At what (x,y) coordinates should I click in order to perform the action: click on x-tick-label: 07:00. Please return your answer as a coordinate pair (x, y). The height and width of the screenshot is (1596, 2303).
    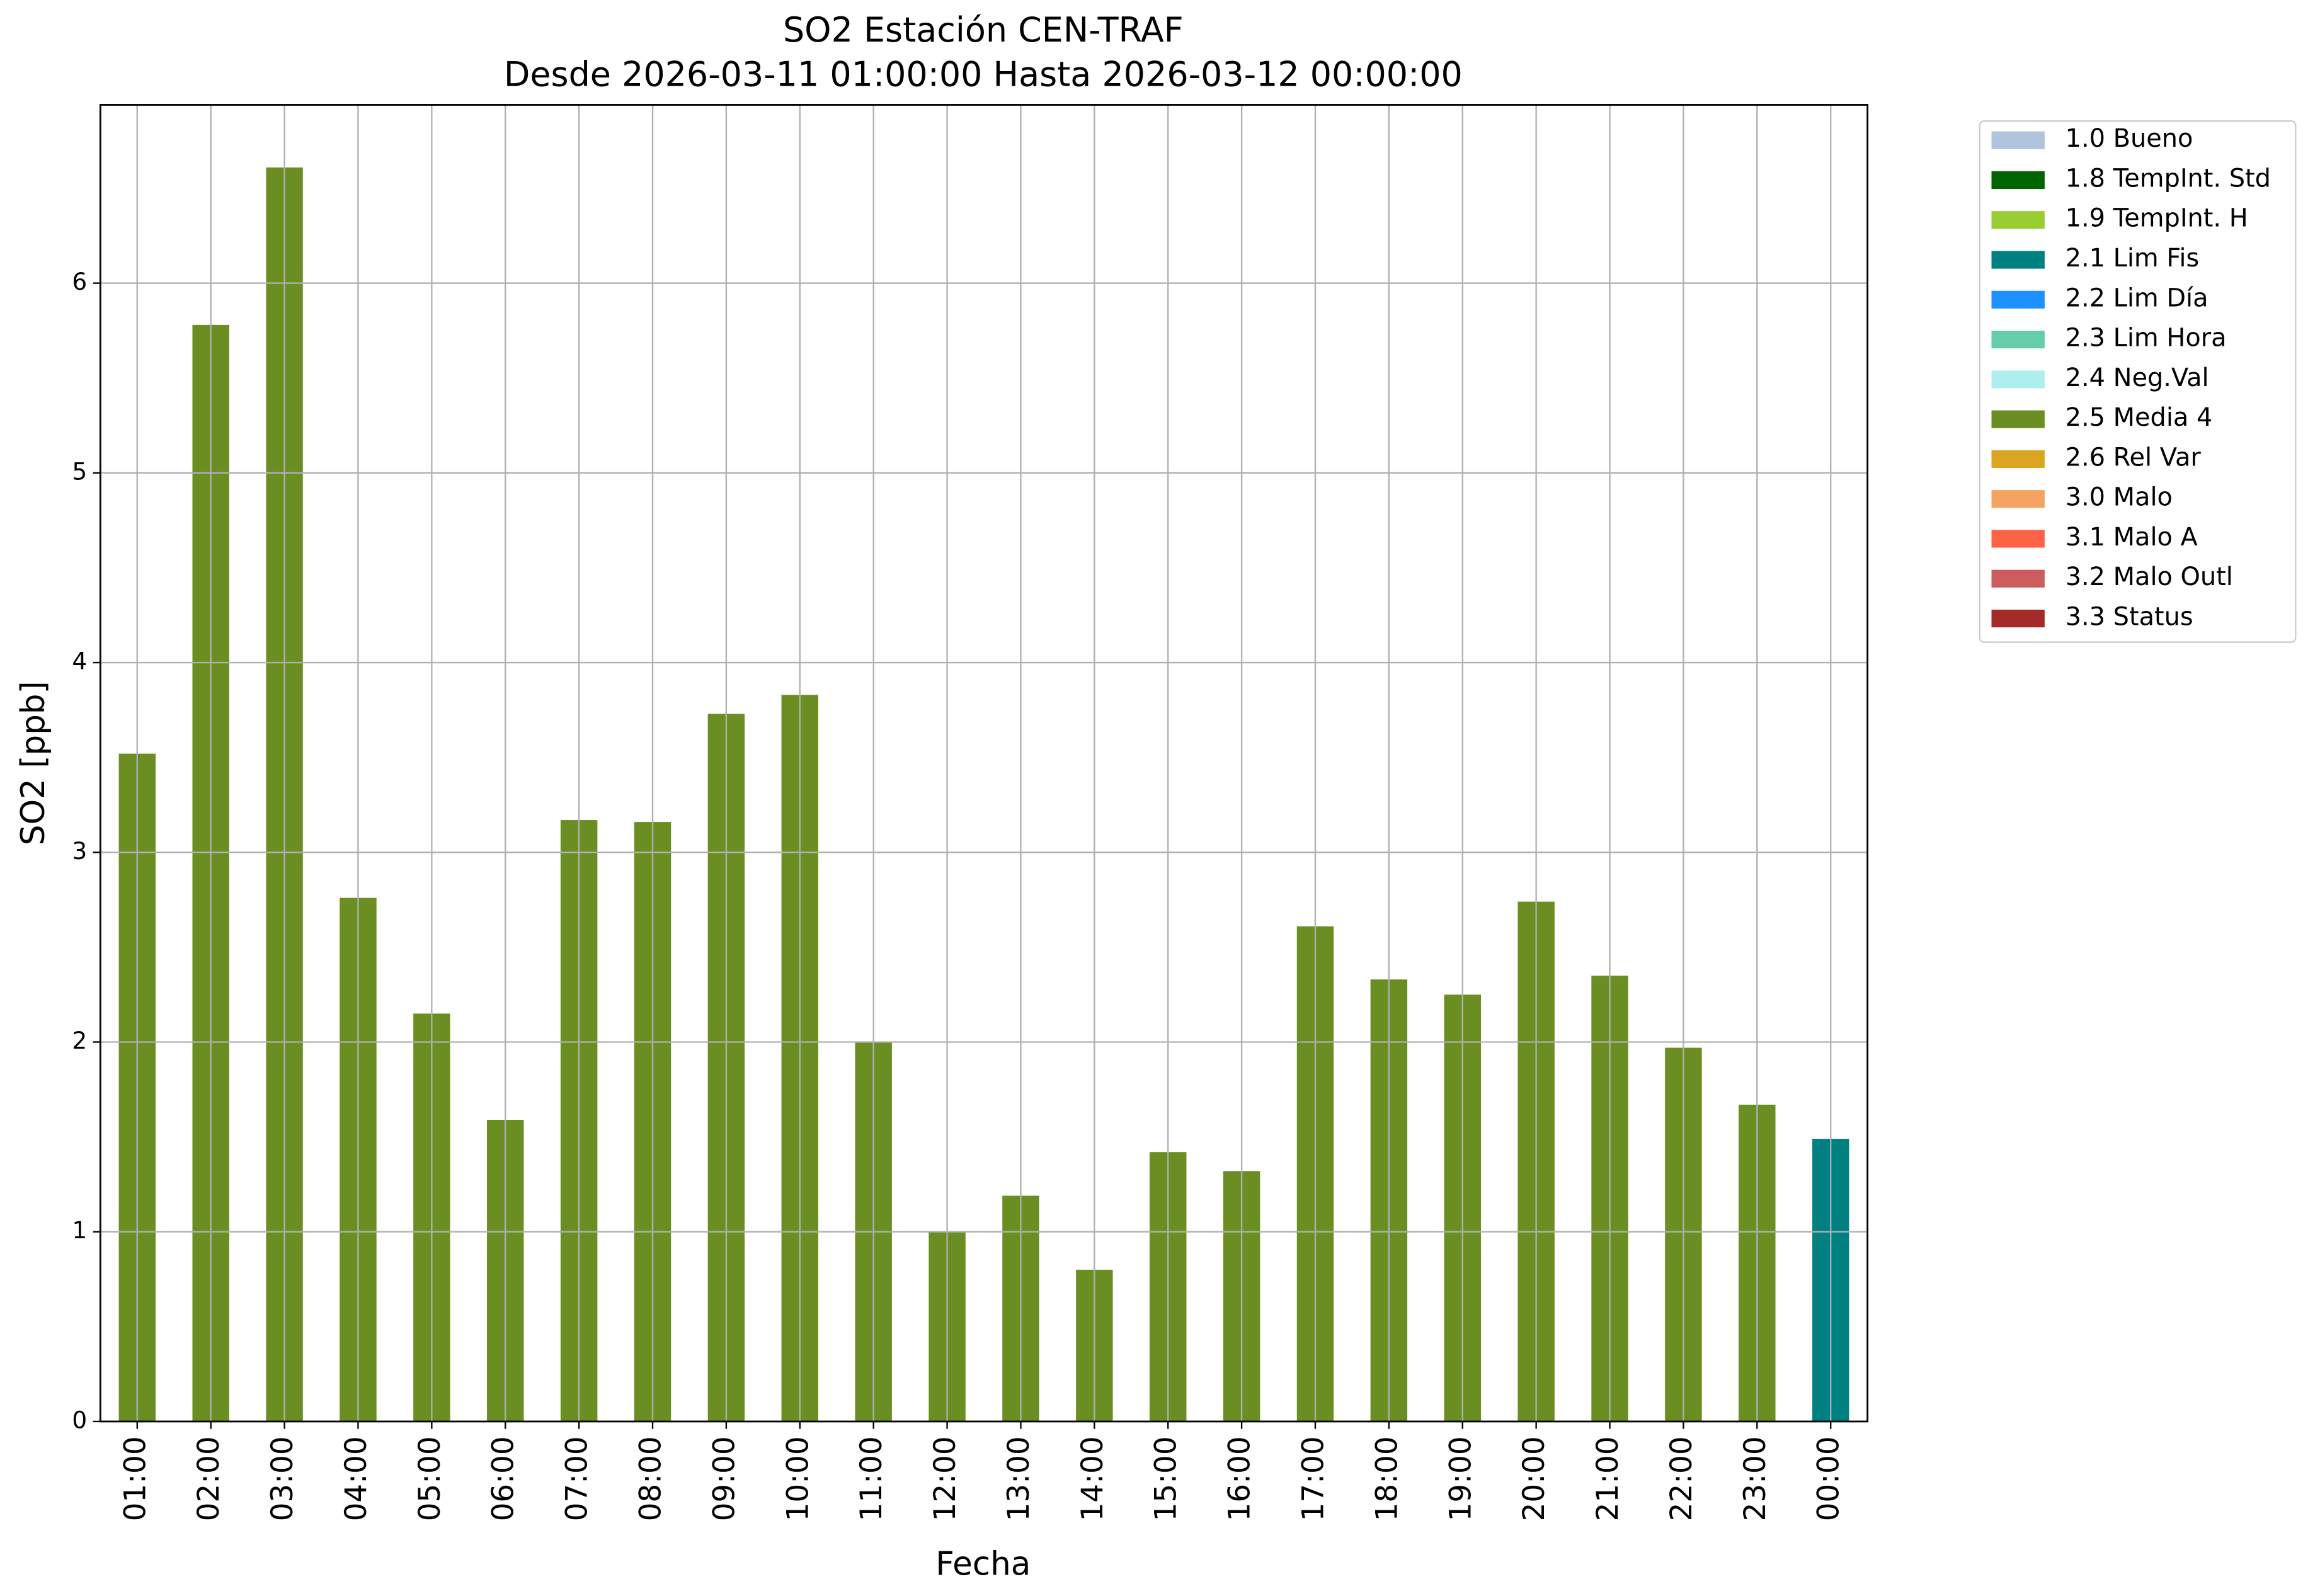
    Looking at the image, I should click on (577, 1478).